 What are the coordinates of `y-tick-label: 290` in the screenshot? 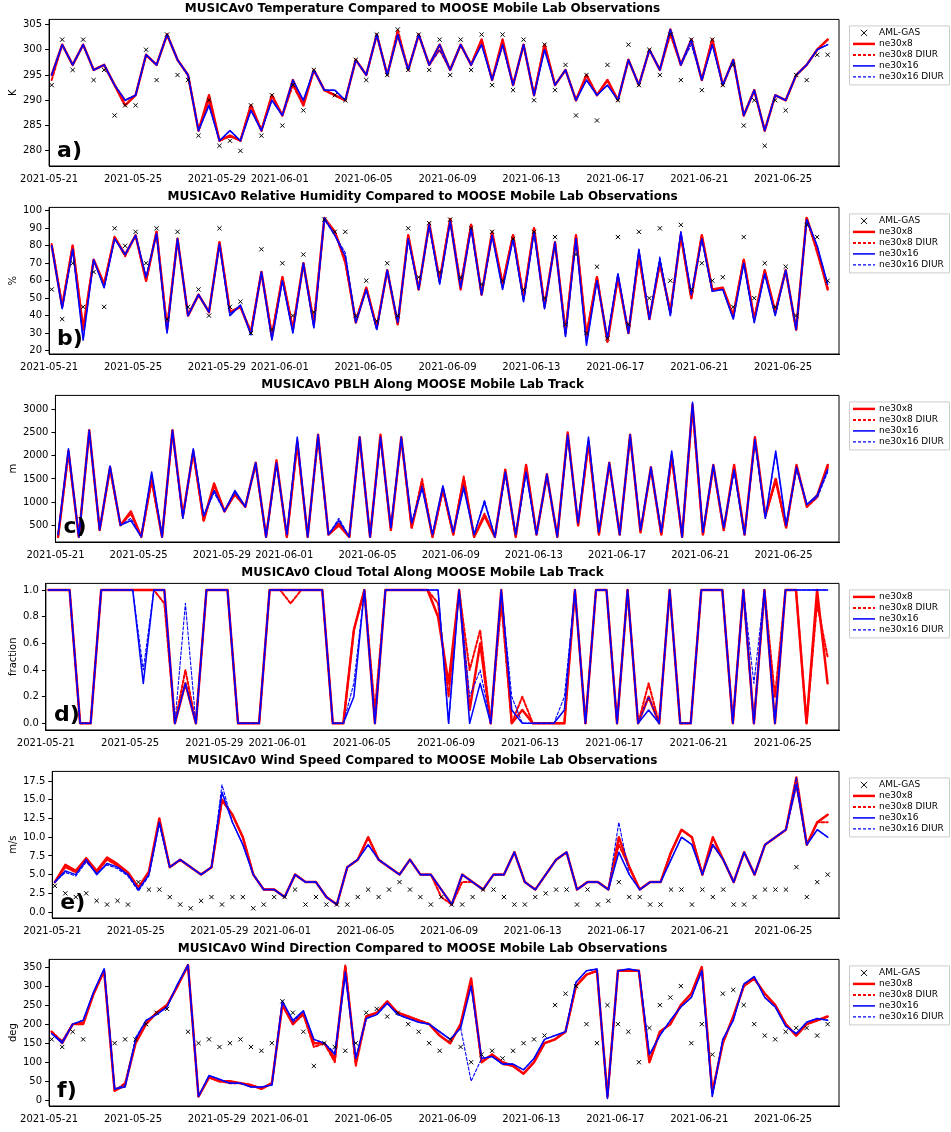 It's located at (32, 99).